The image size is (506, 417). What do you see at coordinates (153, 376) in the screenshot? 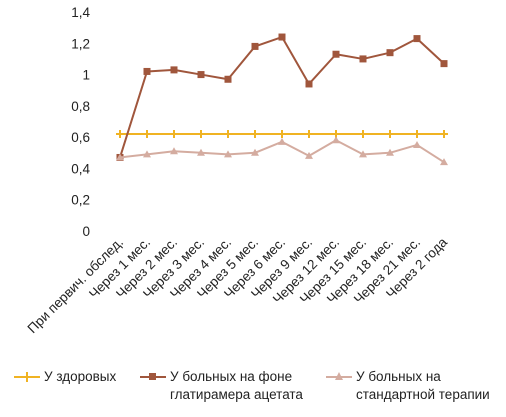
I see `legend-marker-glatiramer` at bounding box center [153, 376].